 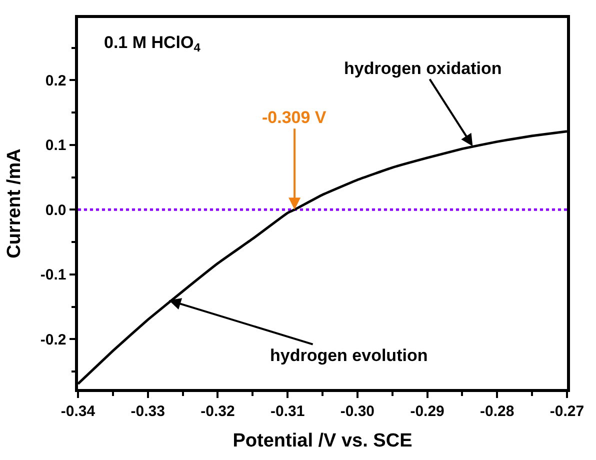 What do you see at coordinates (497, 411) in the screenshot?
I see `x-tick-label: -0.28` at bounding box center [497, 411].